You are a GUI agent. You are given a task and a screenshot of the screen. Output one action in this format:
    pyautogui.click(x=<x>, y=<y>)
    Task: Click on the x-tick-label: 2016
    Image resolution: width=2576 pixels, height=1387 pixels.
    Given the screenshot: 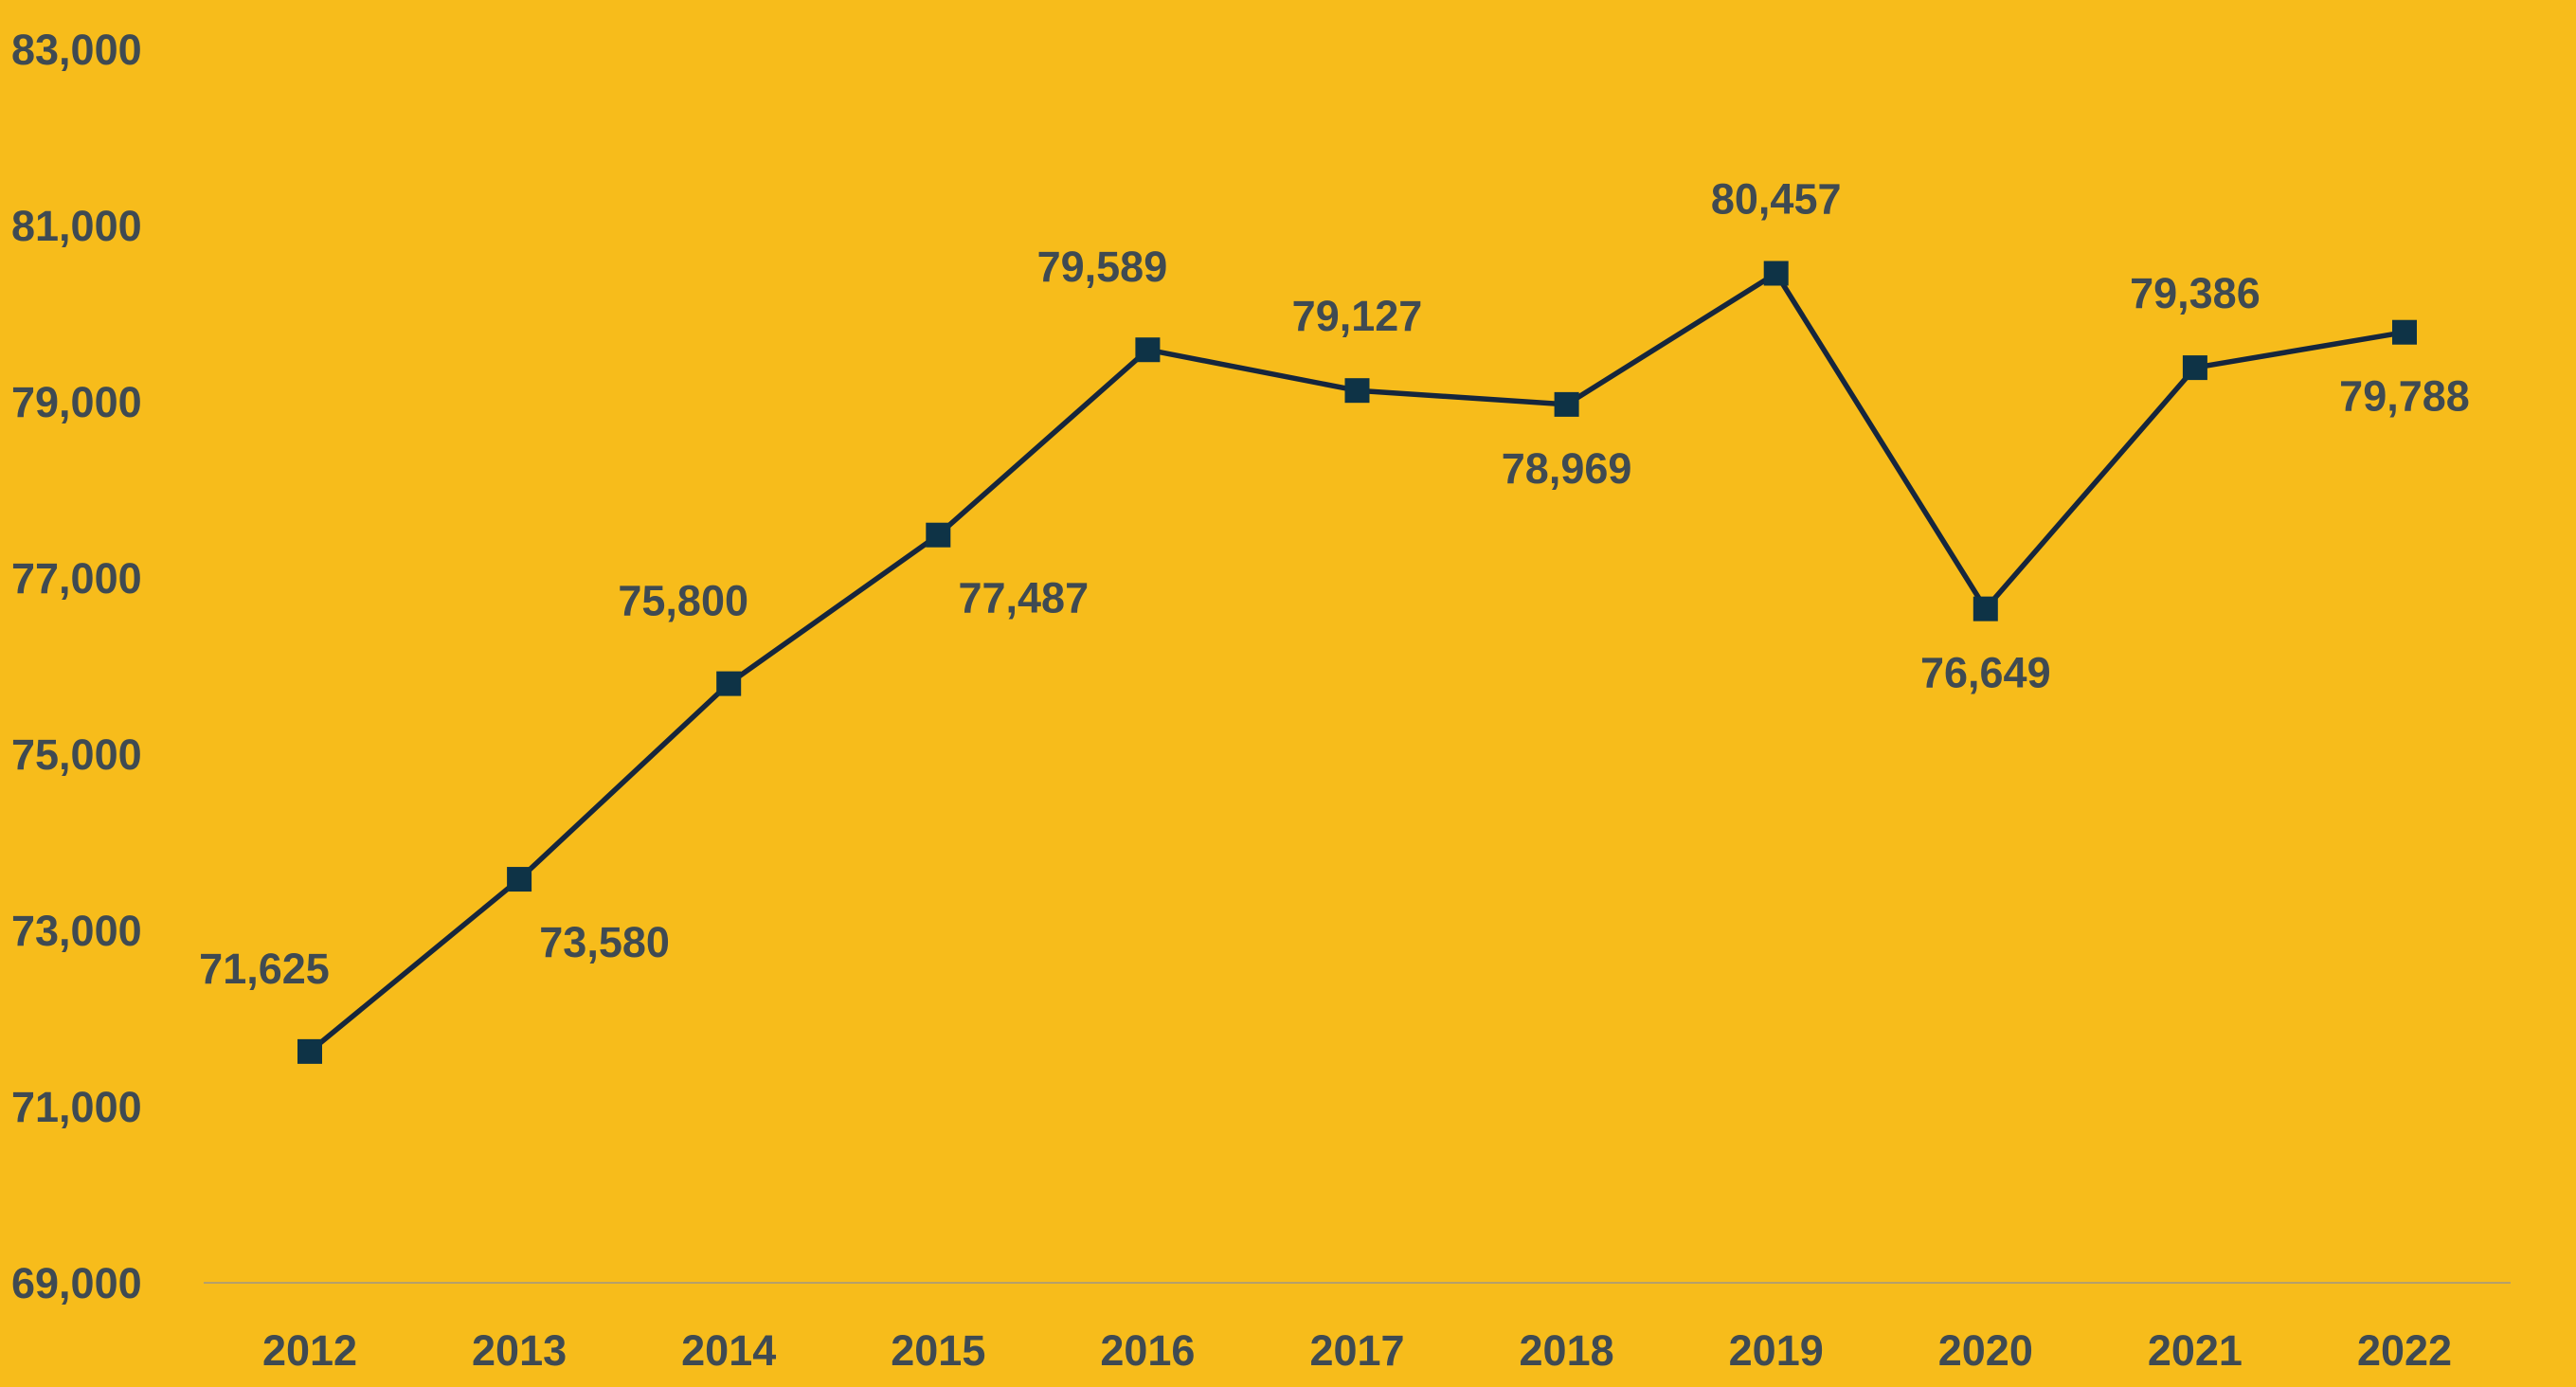 What is the action you would take?
    pyautogui.click(x=1147, y=1350)
    